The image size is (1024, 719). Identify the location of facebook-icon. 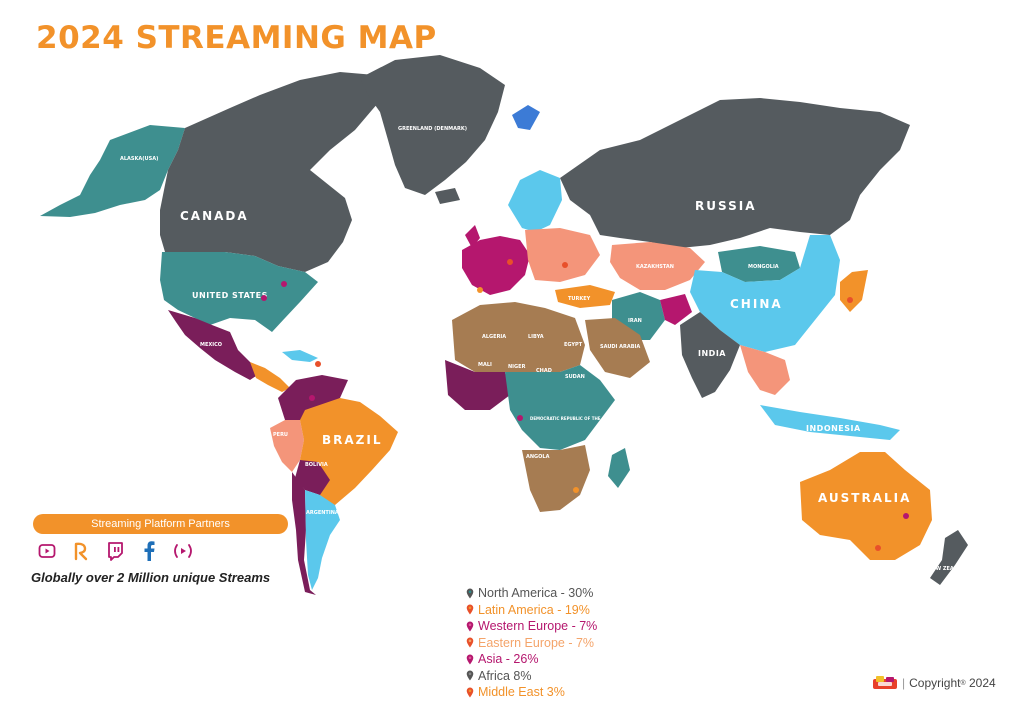
(149, 551).